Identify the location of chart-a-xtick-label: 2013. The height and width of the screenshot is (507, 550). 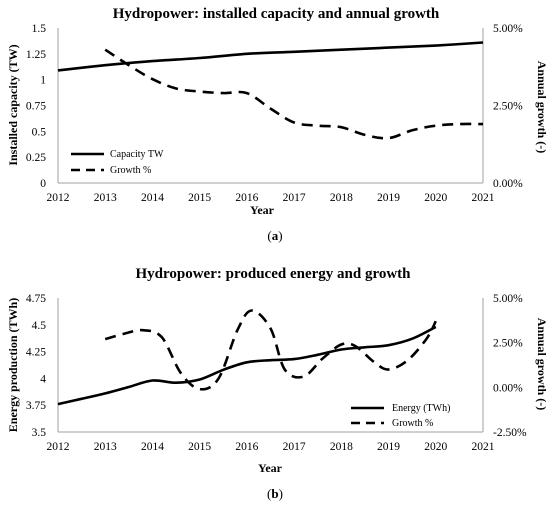
(105, 198).